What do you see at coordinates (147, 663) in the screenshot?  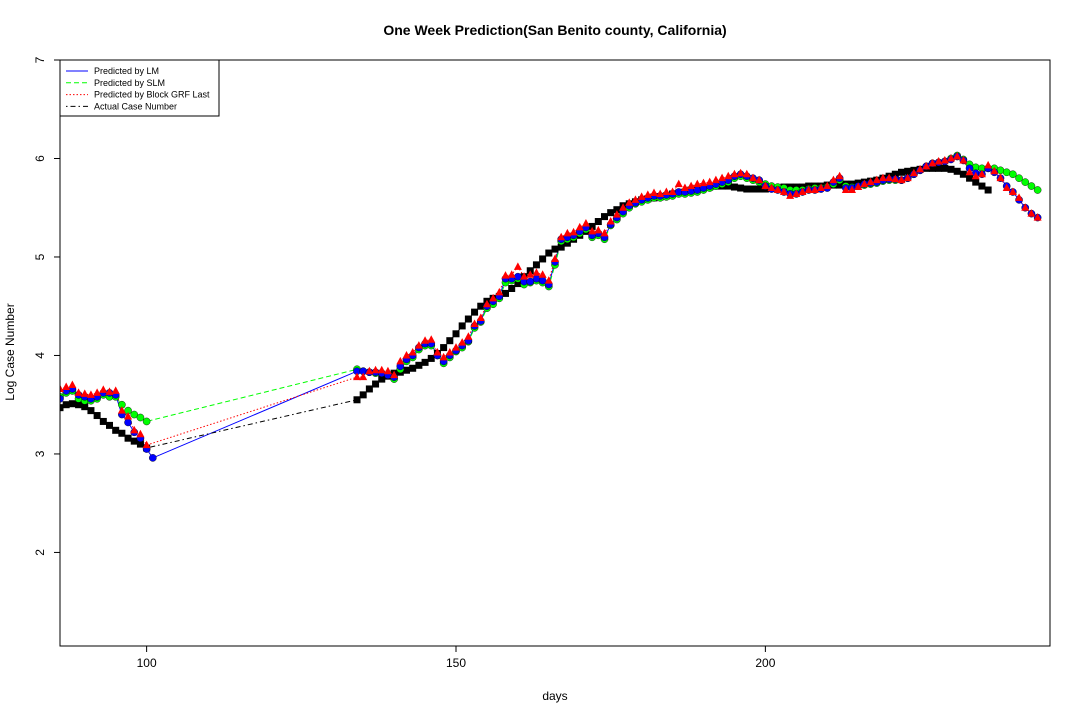 I see `x-tick-label: 100` at bounding box center [147, 663].